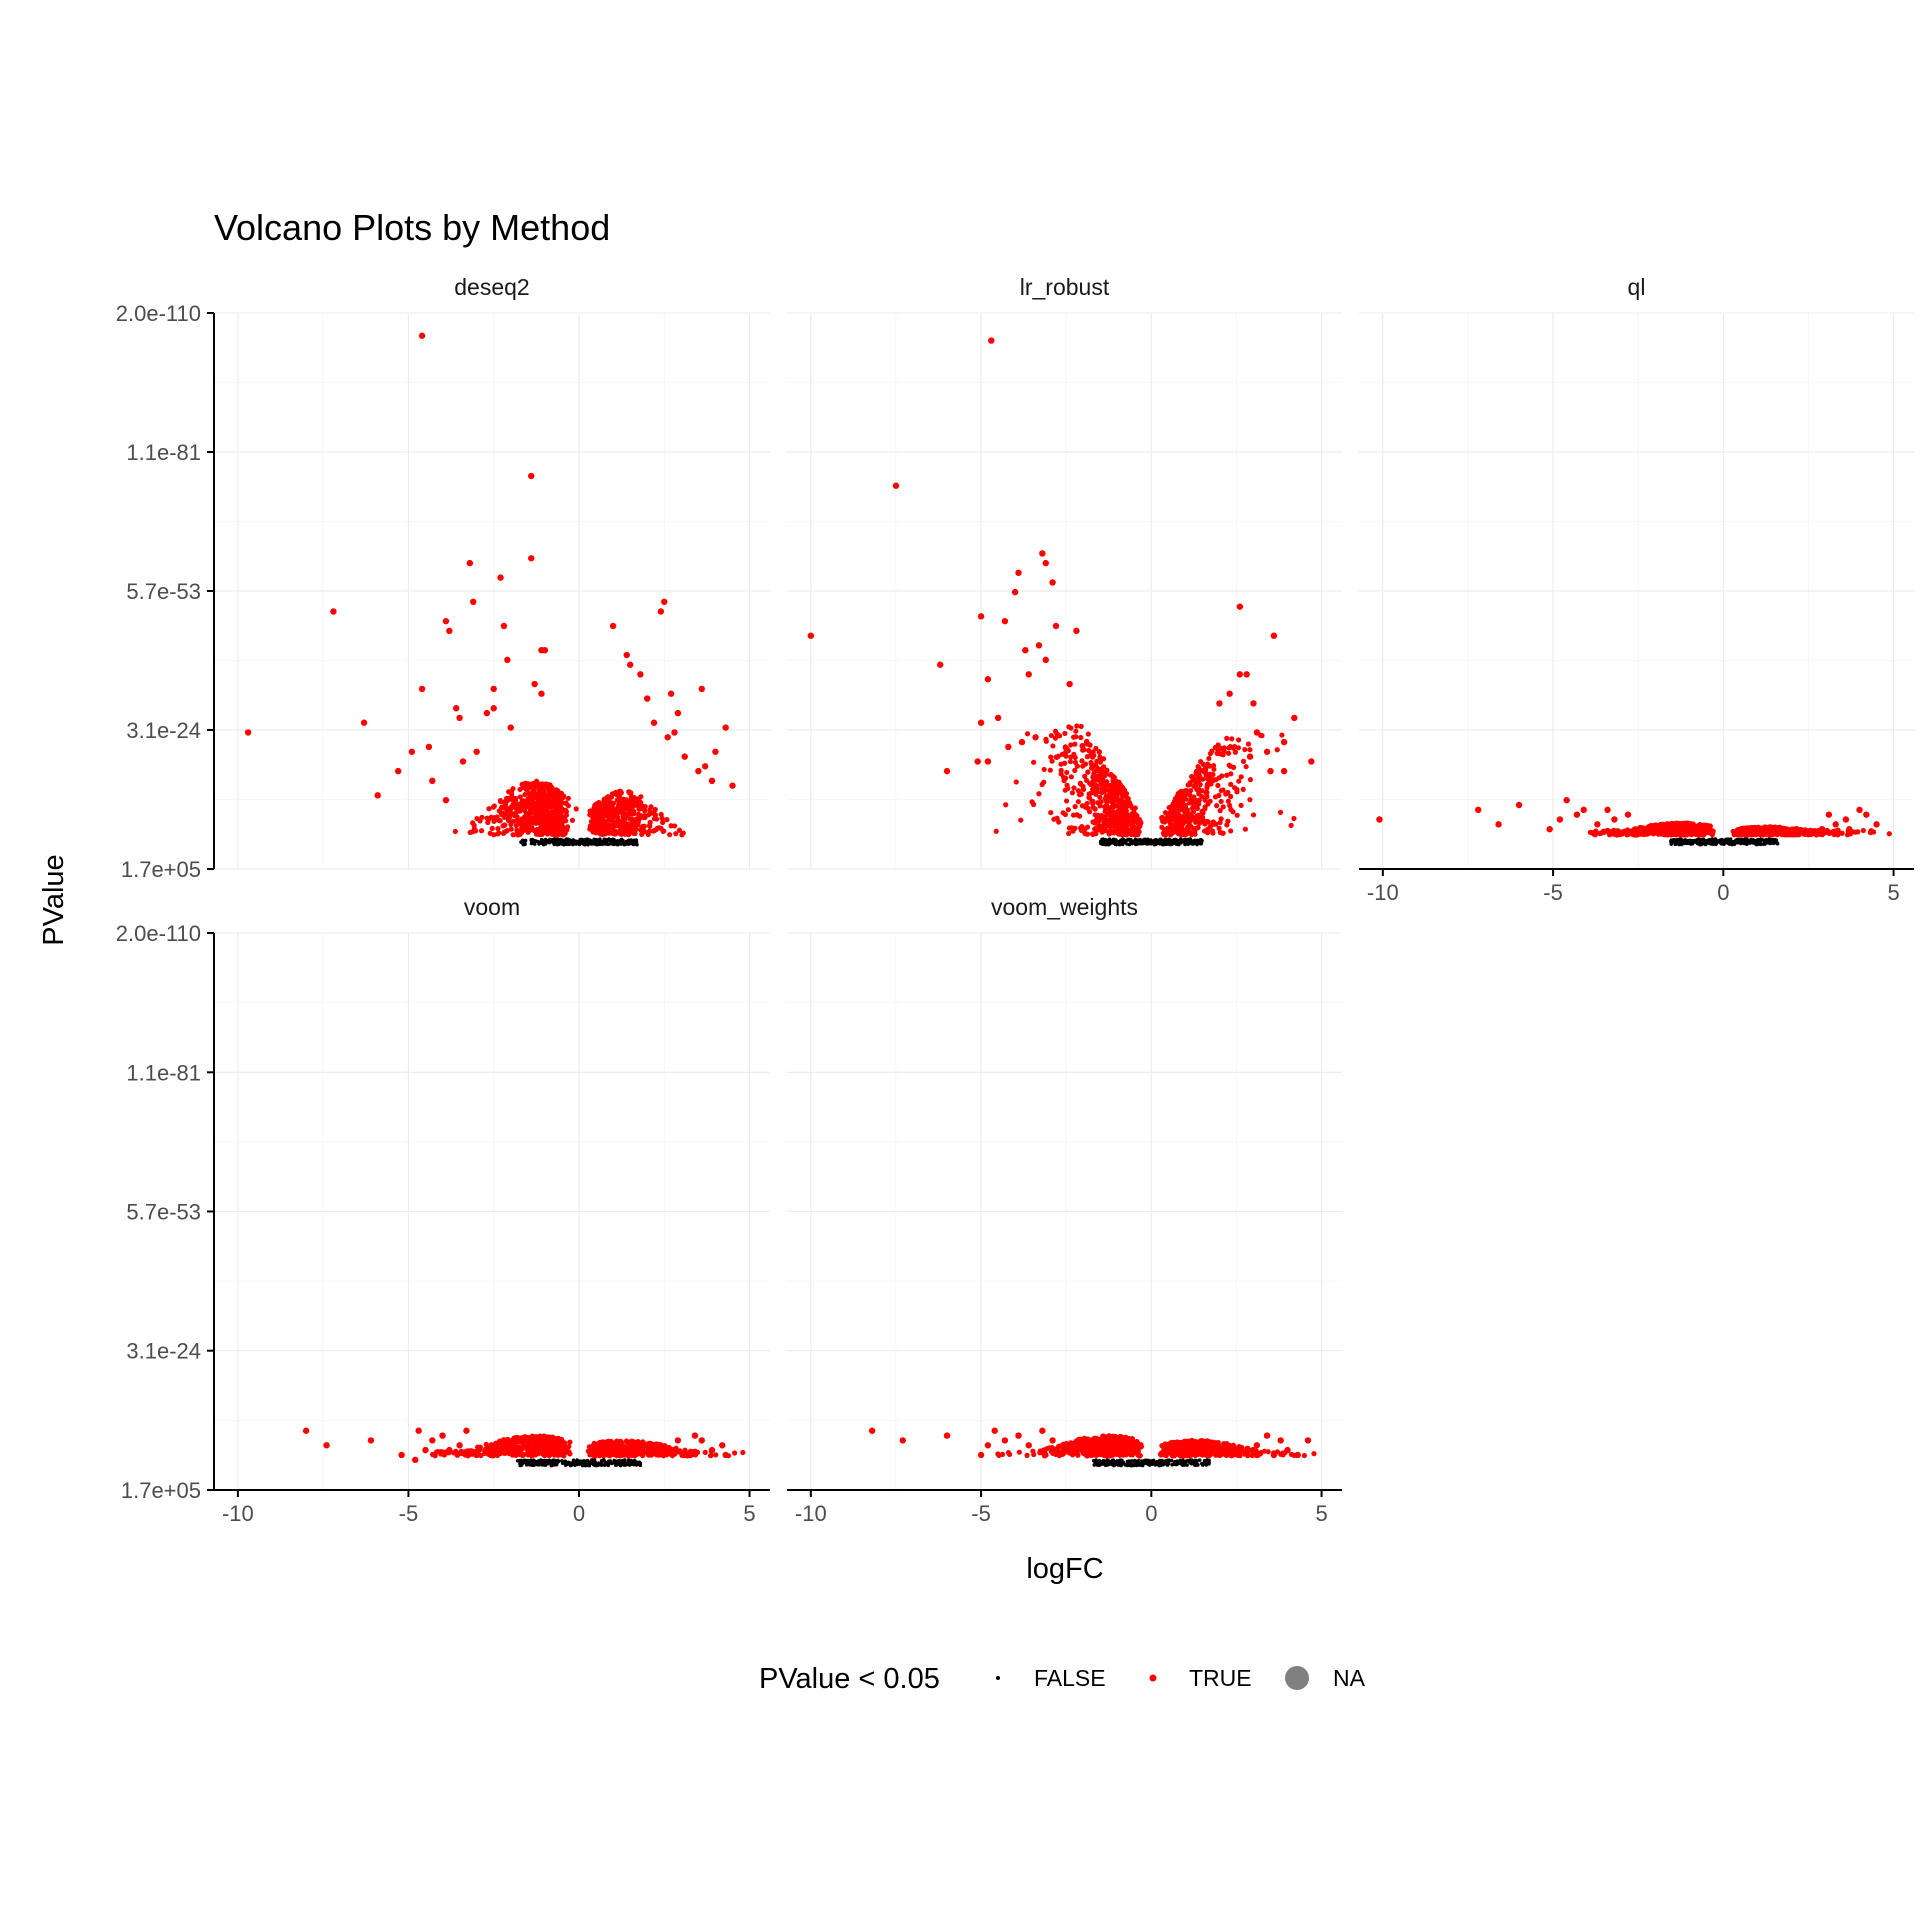 The height and width of the screenshot is (1920, 1920). Describe the element at coordinates (1723, 892) in the screenshot. I see `x-tick-label: 0` at that location.